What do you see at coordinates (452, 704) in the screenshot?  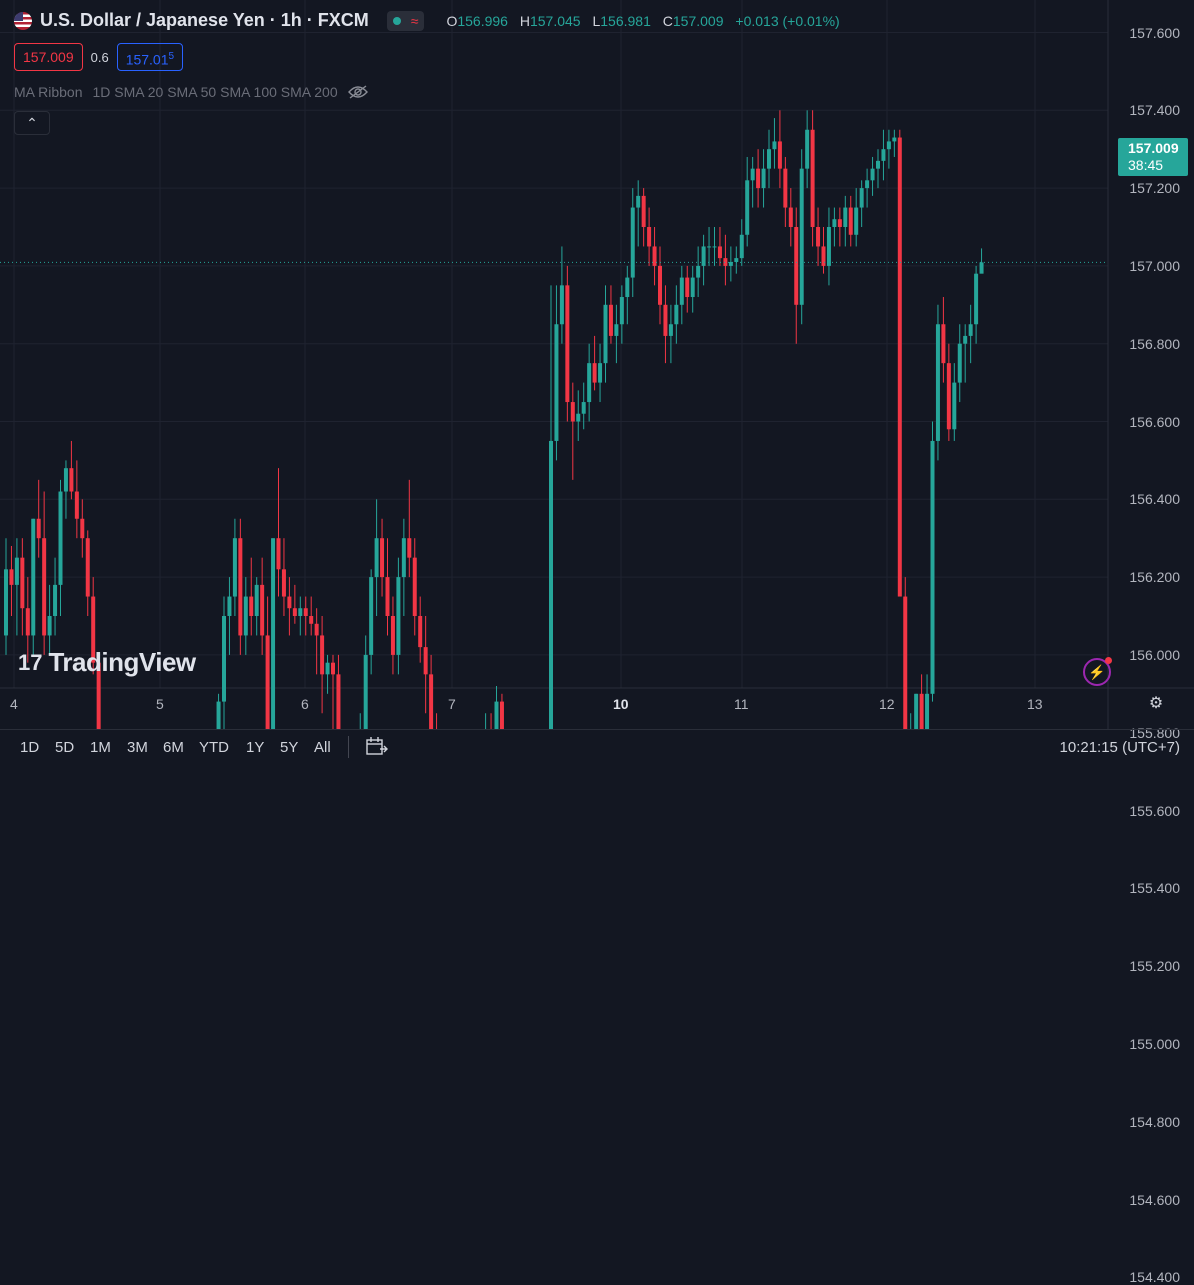 I see `time-tick-label: 7` at bounding box center [452, 704].